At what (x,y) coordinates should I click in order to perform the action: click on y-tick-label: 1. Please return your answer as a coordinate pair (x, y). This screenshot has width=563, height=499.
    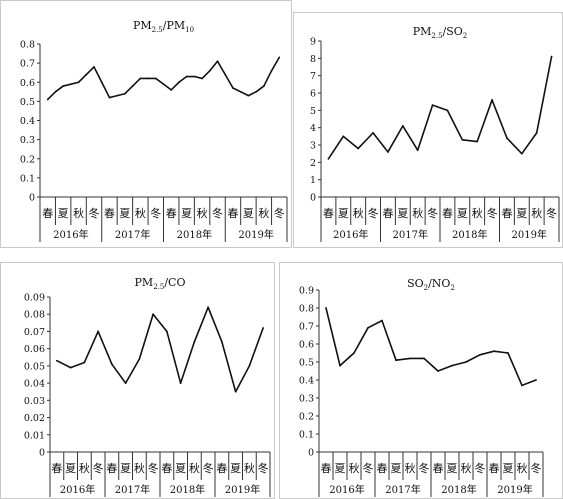
    Looking at the image, I should click on (313, 180).